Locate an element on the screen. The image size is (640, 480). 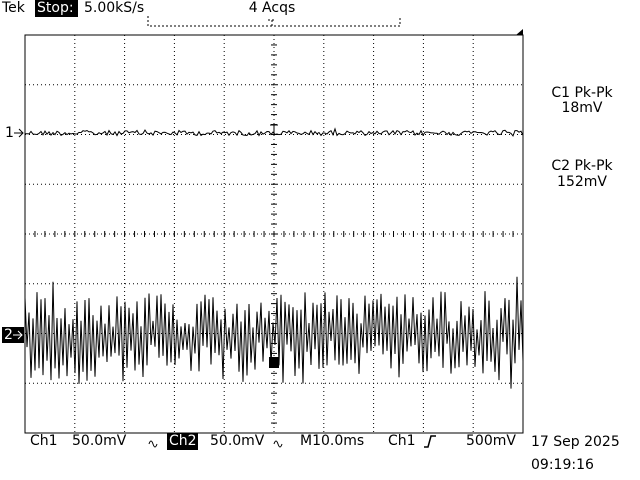
center-marker is located at coordinates (274, 362).